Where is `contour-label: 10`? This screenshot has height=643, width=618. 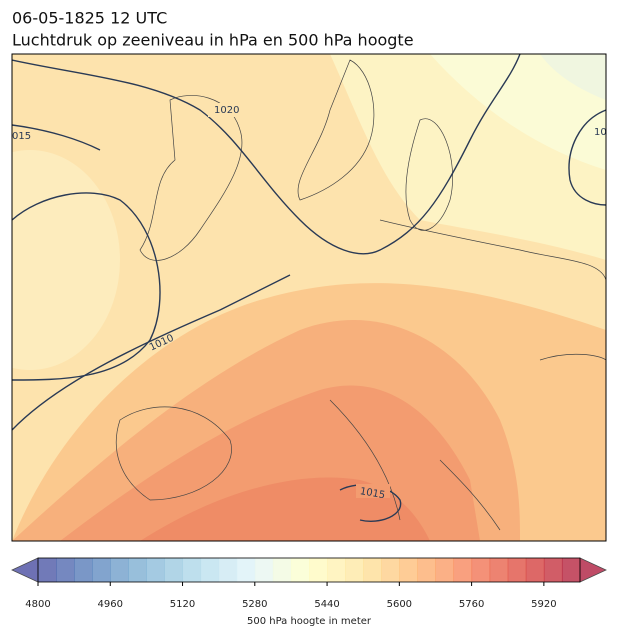 contour-label: 10 is located at coordinates (600, 132).